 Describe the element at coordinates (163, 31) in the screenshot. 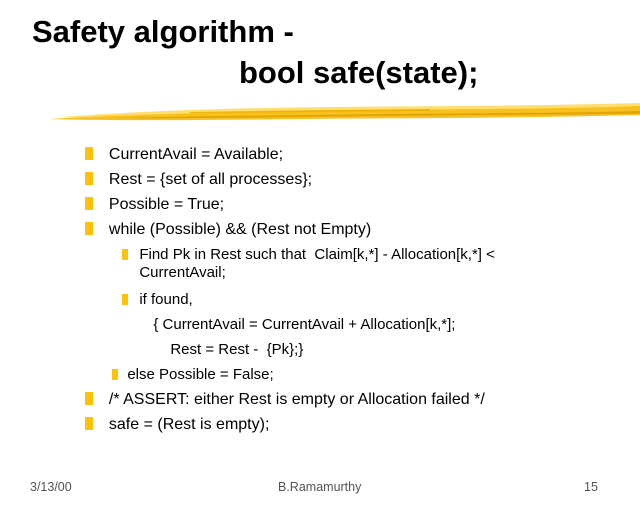

I see `slide-title-line1: Safety algorithm -` at that location.